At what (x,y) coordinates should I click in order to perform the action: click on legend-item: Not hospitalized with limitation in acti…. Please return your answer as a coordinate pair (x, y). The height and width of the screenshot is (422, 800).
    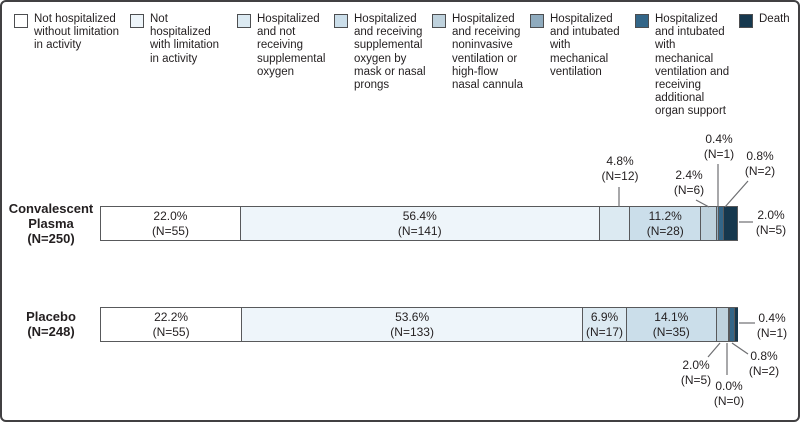
    Looking at the image, I should click on (183, 39).